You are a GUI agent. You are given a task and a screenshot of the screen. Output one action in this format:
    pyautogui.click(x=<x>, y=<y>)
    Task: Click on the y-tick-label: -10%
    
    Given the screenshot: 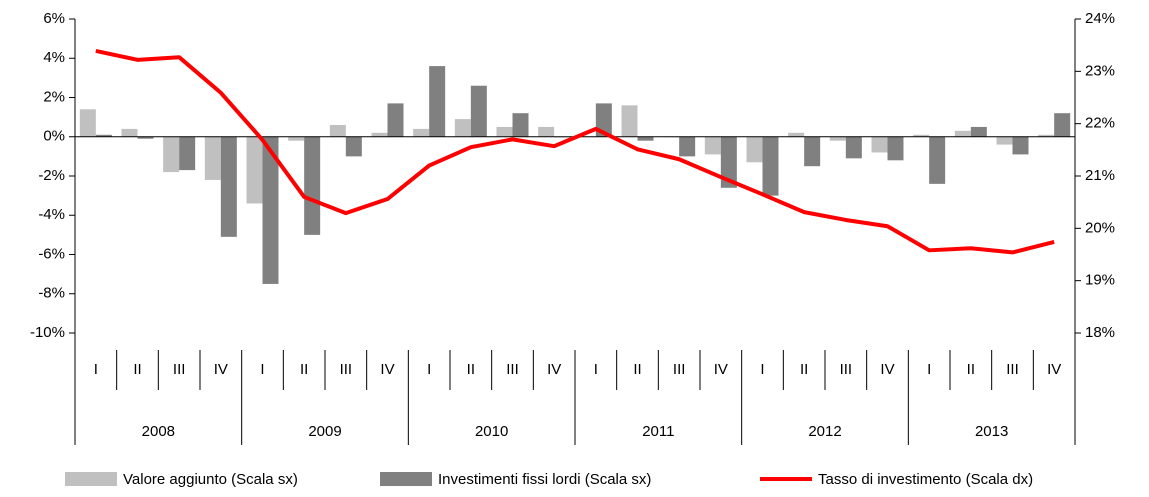 What is the action you would take?
    pyautogui.click(x=47, y=332)
    